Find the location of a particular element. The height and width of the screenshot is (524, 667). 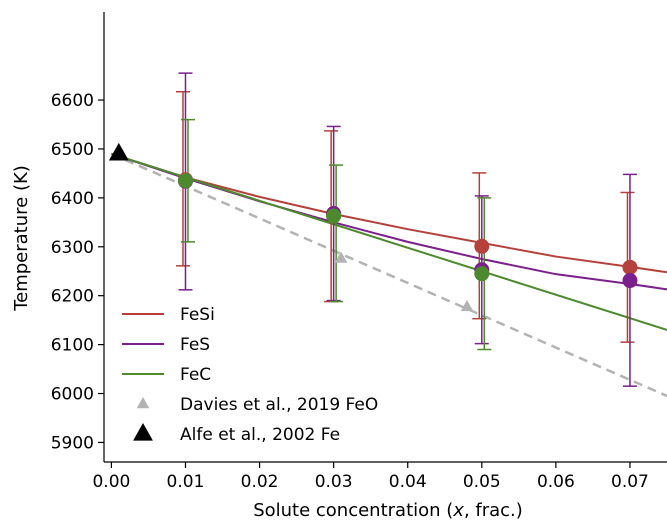

y-tick-label-4: 6300 is located at coordinates (72, 248).